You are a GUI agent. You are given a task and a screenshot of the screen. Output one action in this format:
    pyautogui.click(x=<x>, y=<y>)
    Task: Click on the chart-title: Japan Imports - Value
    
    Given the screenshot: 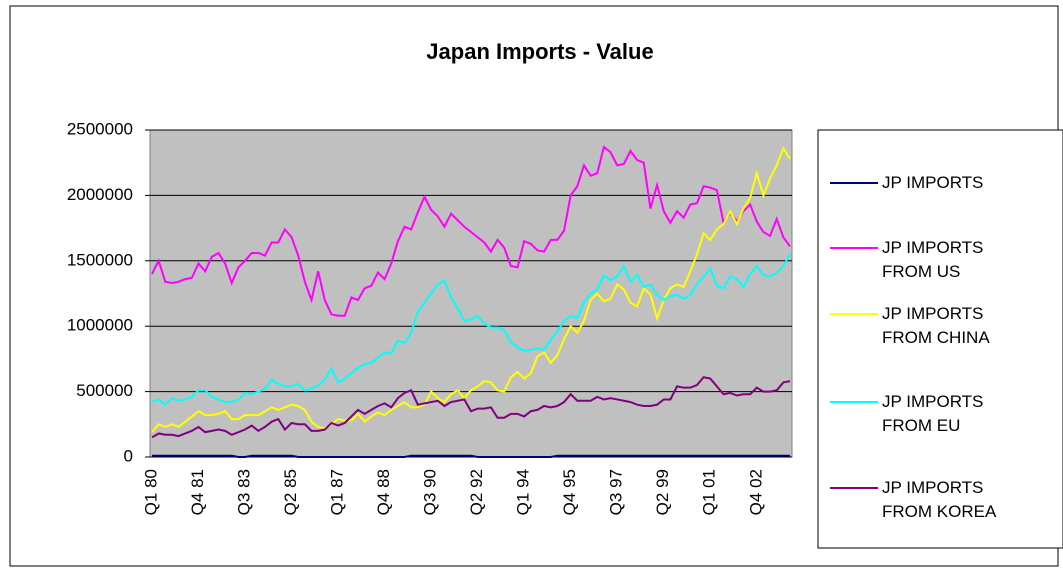 What is the action you would take?
    pyautogui.click(x=539, y=51)
    